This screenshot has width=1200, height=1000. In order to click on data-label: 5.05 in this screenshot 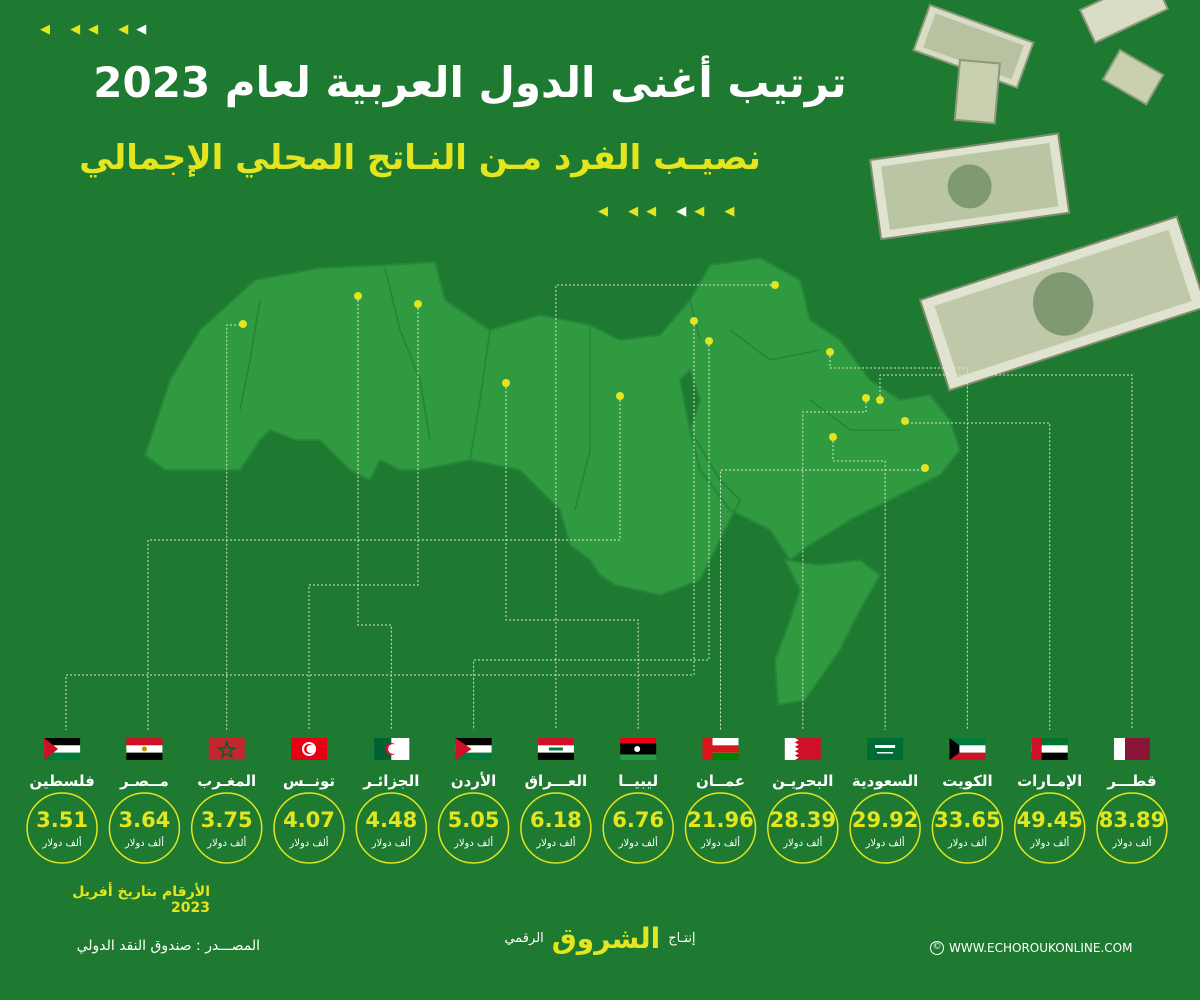, I will do `click(474, 820)`.